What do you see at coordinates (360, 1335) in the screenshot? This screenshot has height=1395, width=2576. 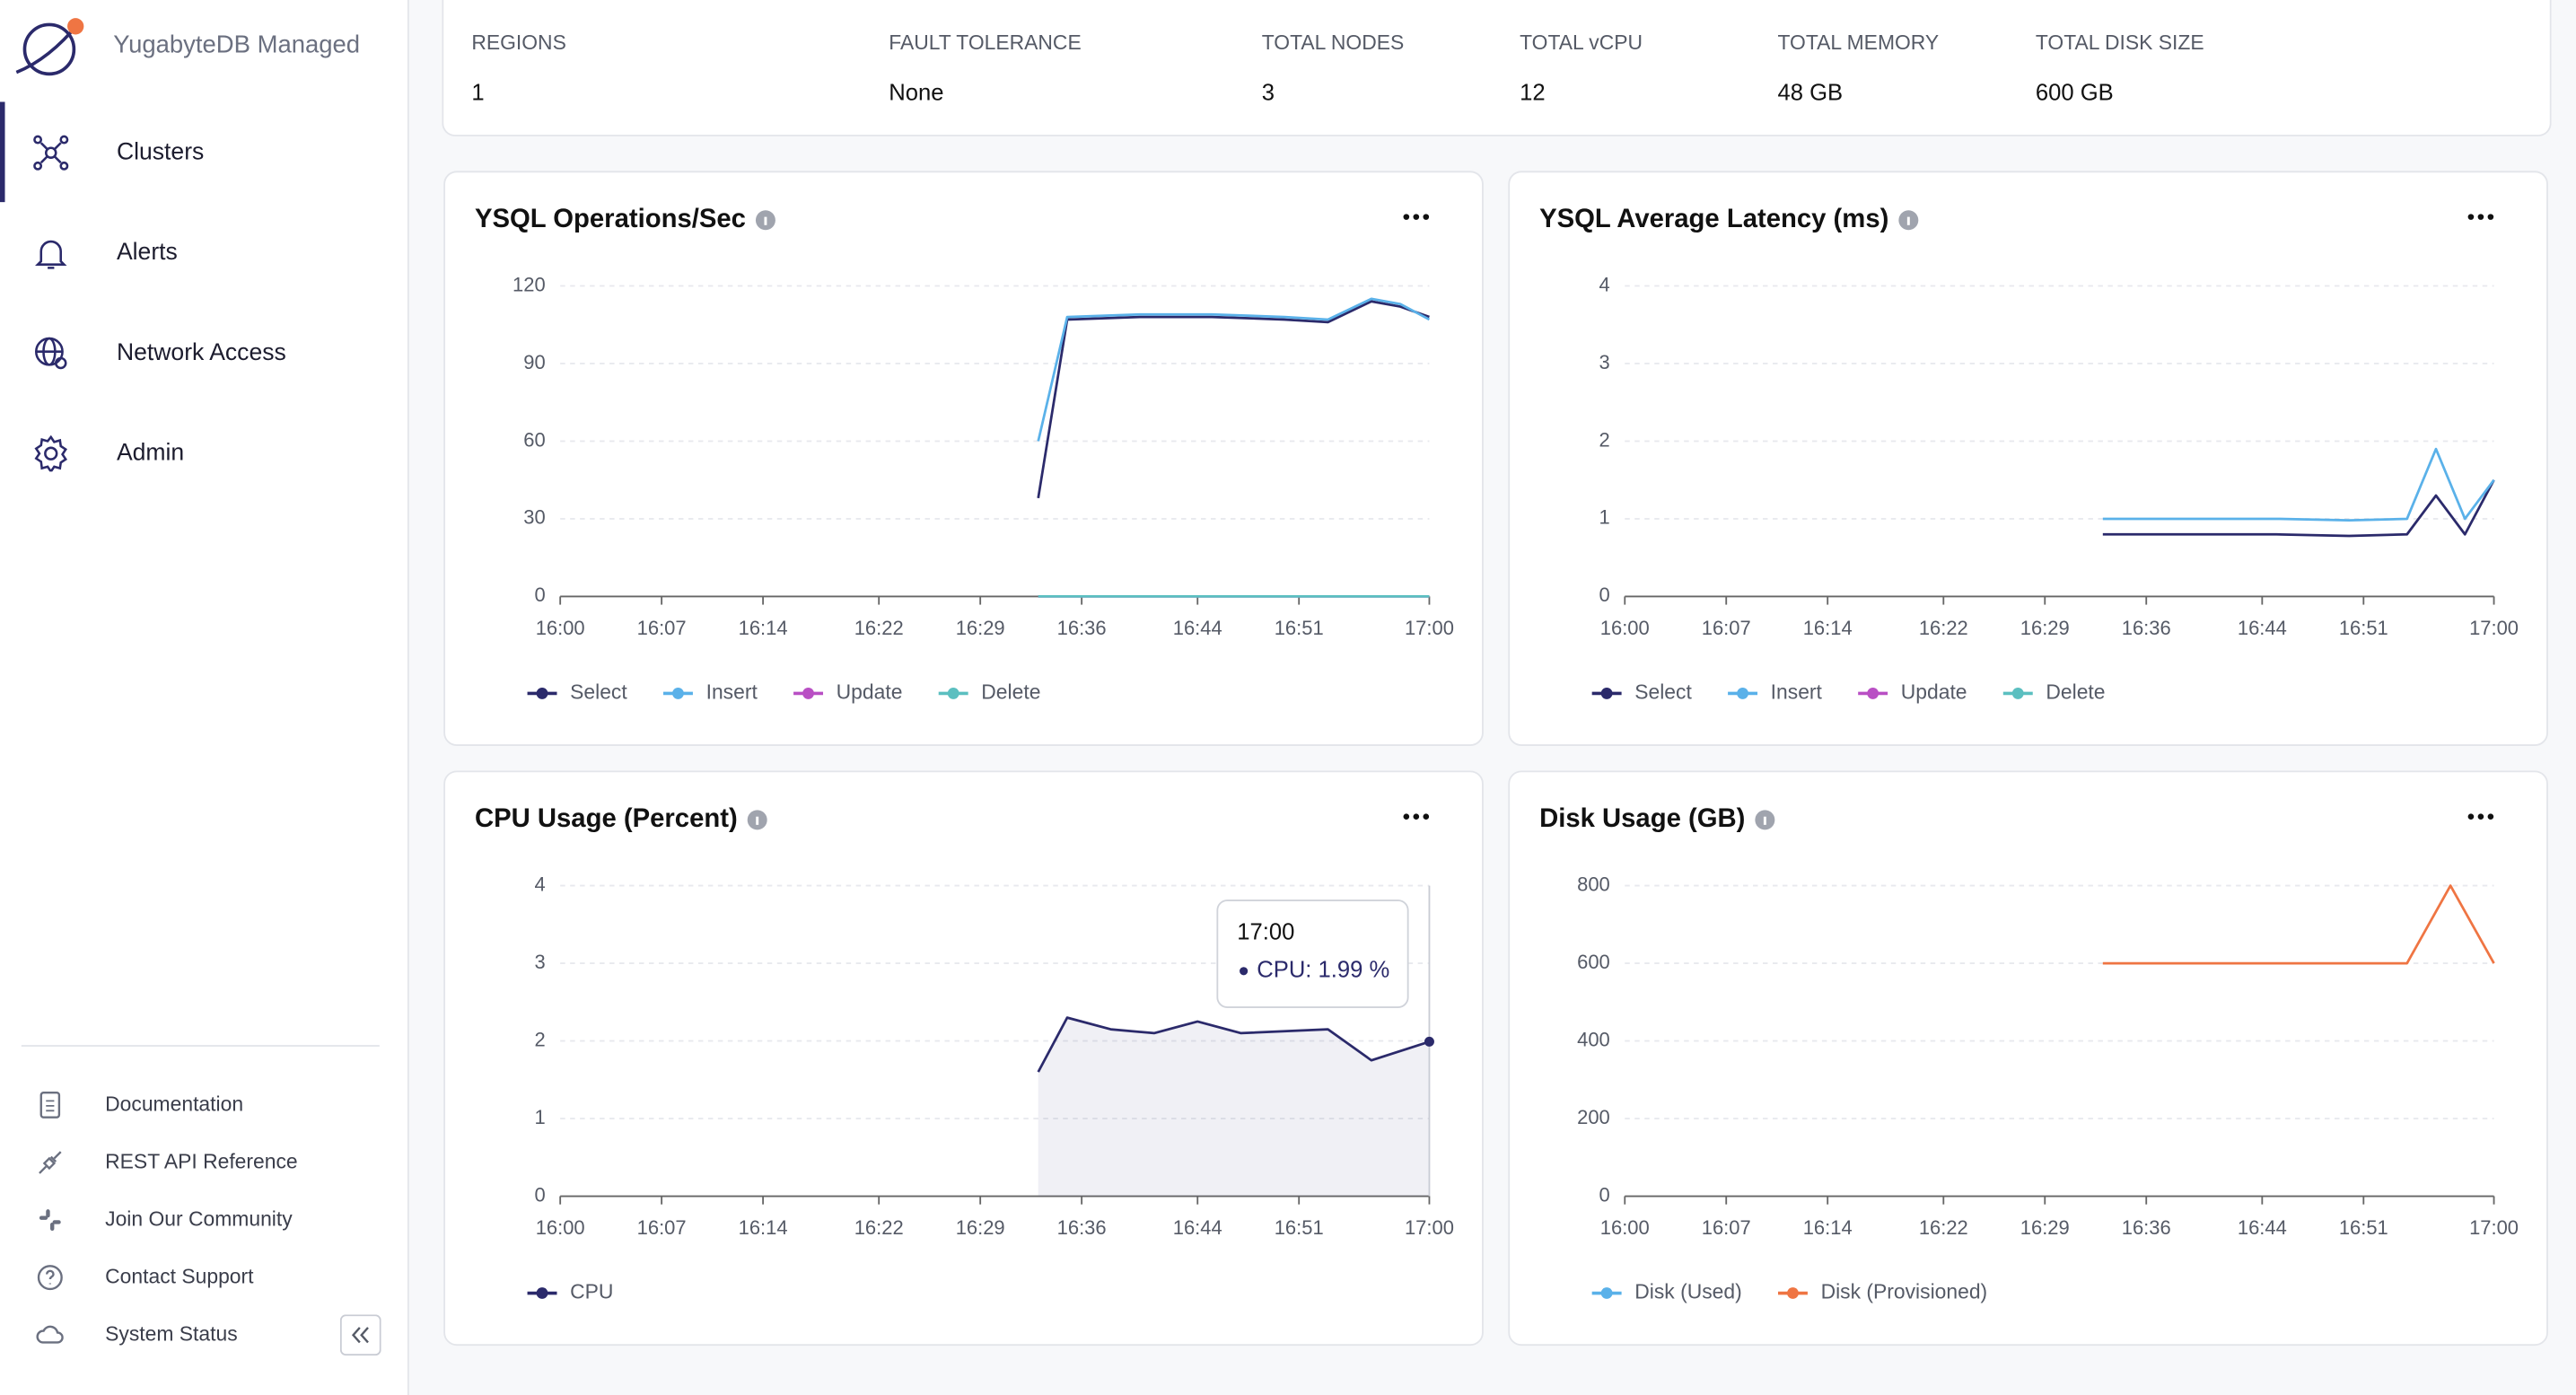 I see `collapse-button` at bounding box center [360, 1335].